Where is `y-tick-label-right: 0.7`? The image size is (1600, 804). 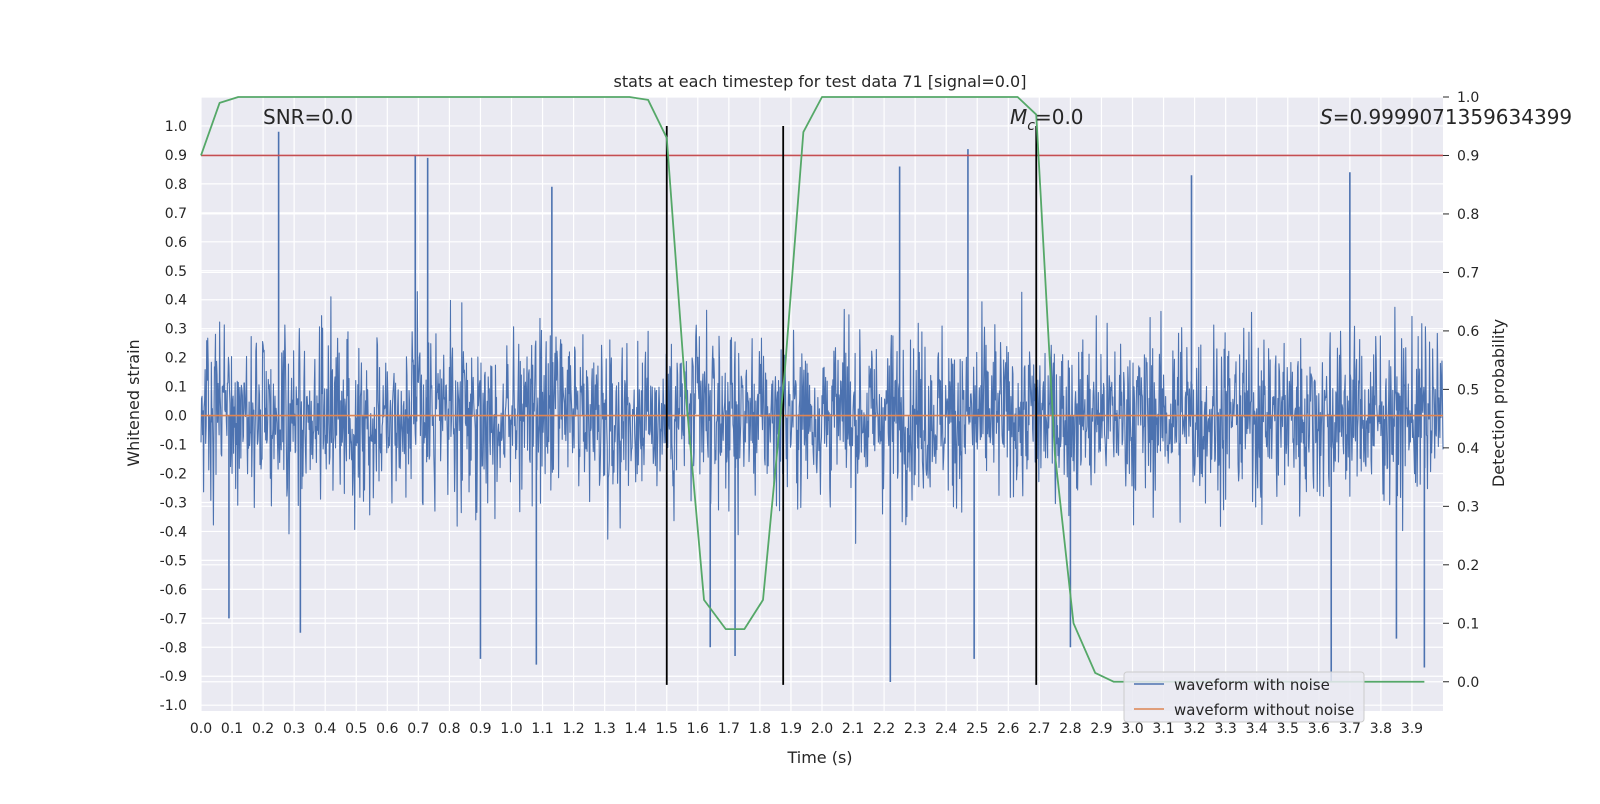 y-tick-label-right: 0.7 is located at coordinates (1468, 273).